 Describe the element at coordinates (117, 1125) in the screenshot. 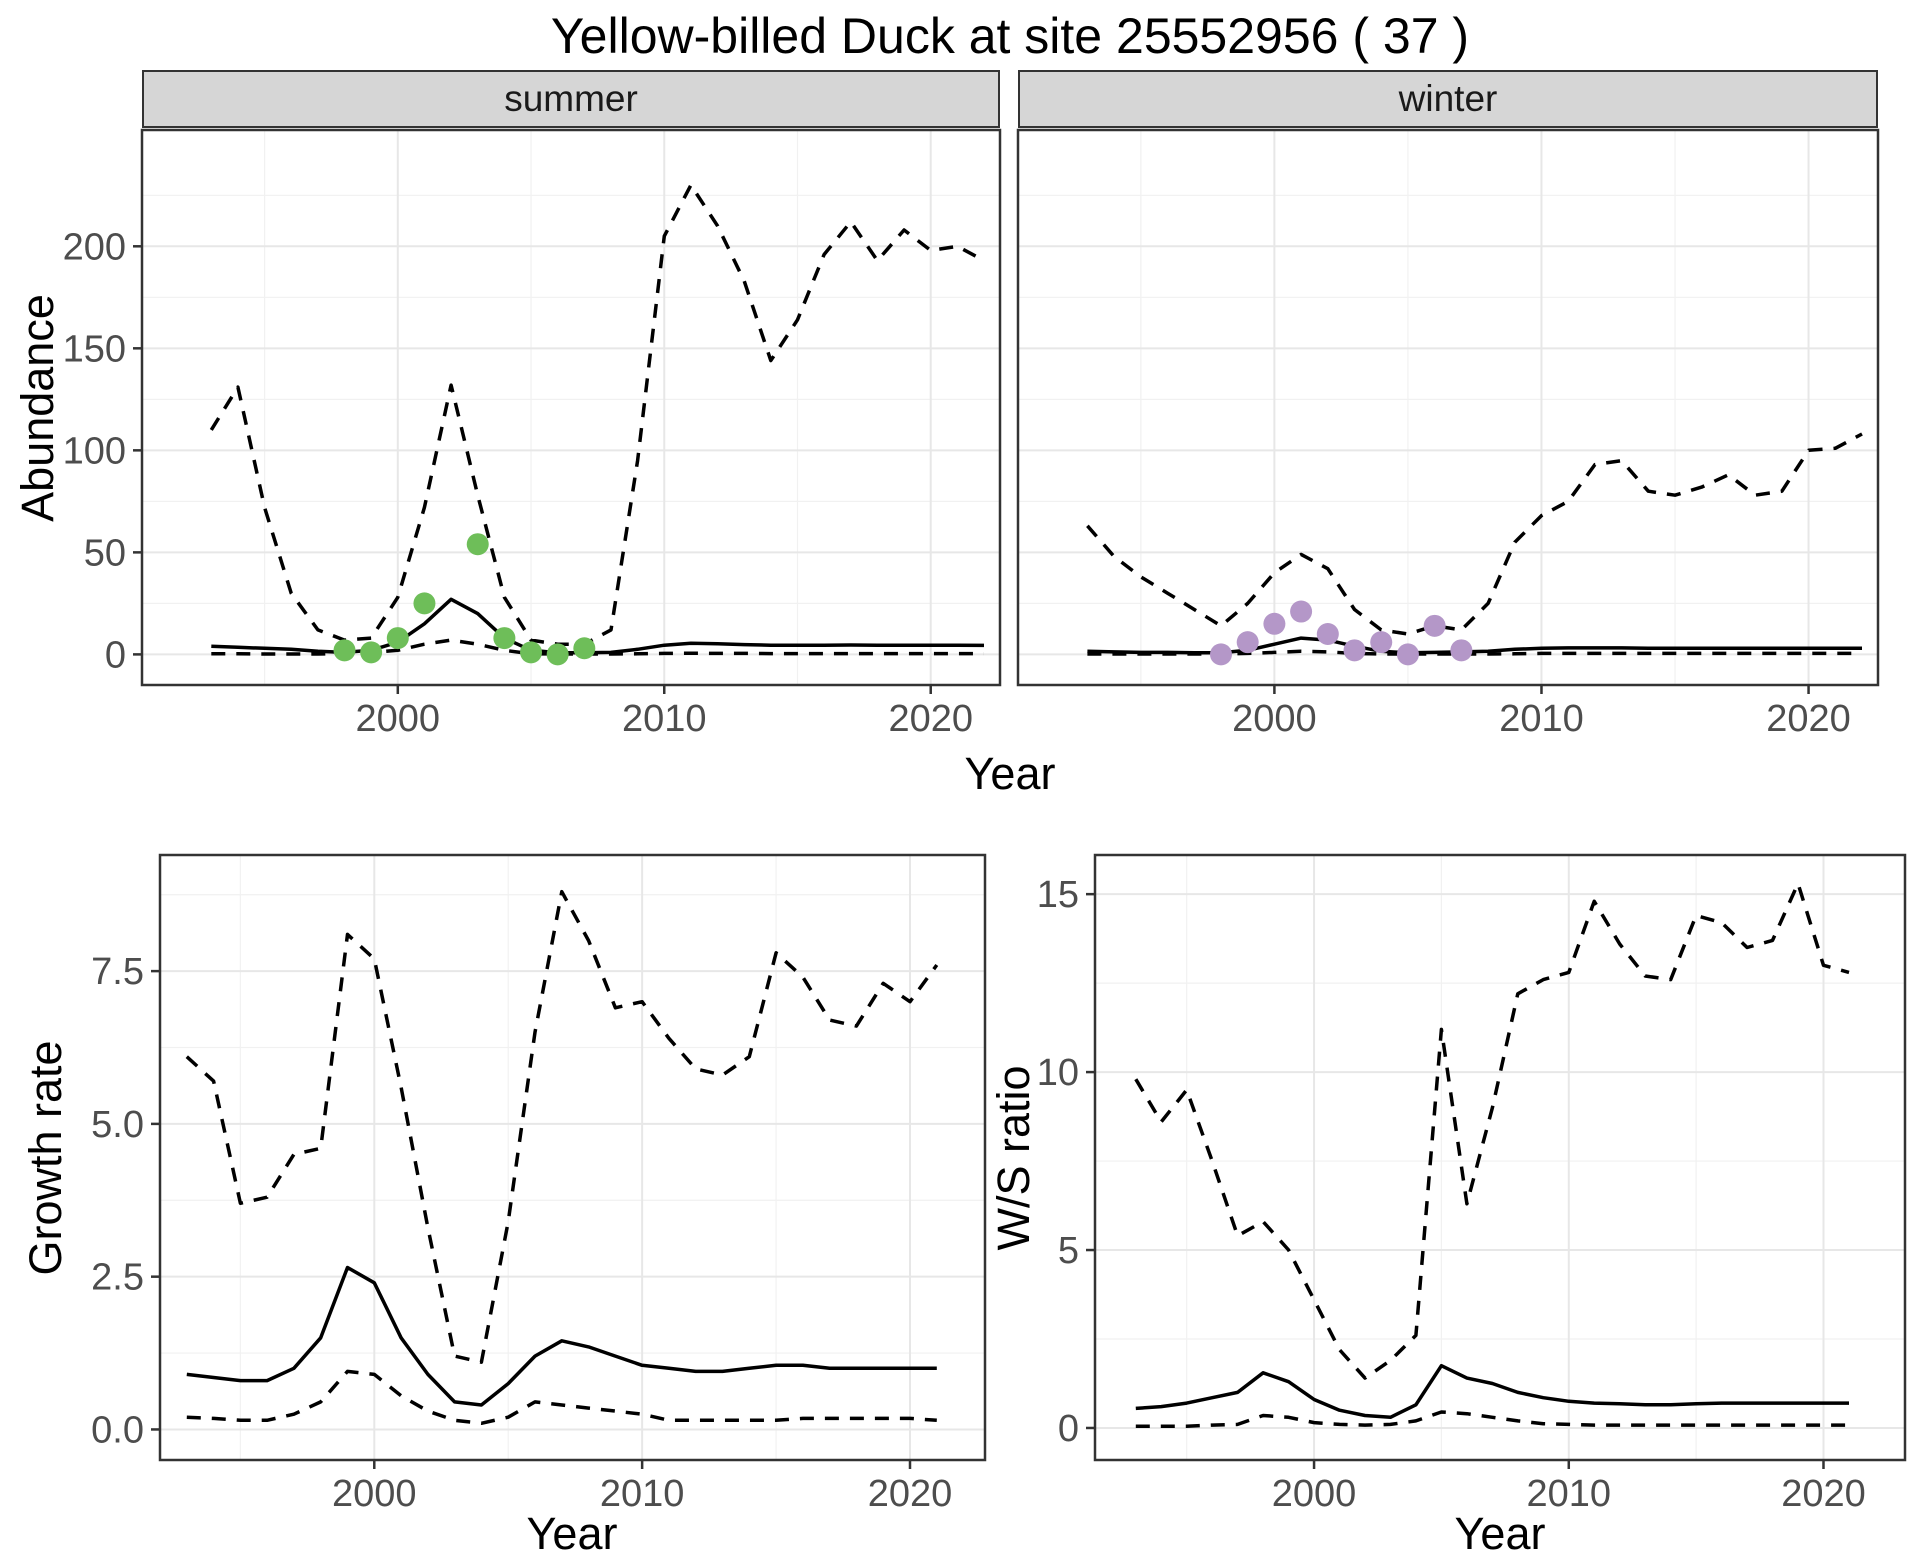

I see `y-tick-label: 5.0` at that location.